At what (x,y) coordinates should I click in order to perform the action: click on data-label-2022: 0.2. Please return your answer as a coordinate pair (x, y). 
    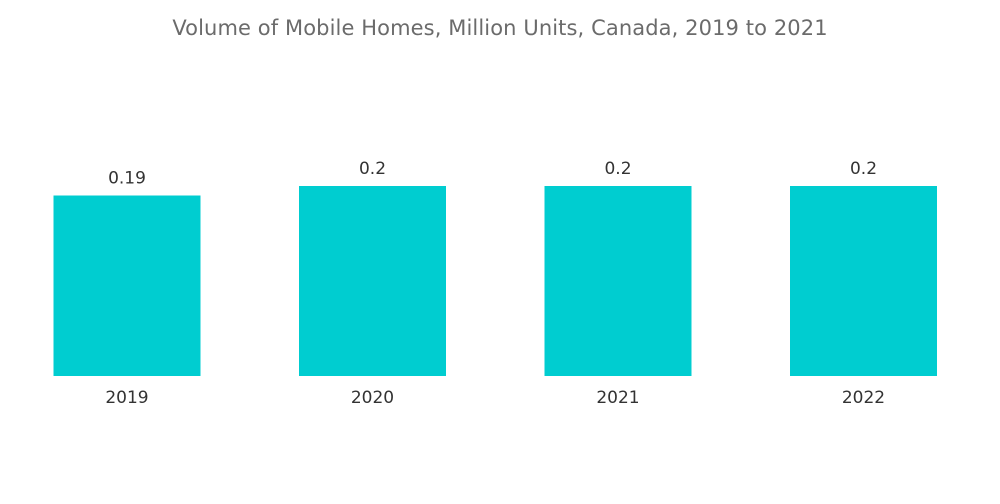
    Looking at the image, I should click on (863, 169).